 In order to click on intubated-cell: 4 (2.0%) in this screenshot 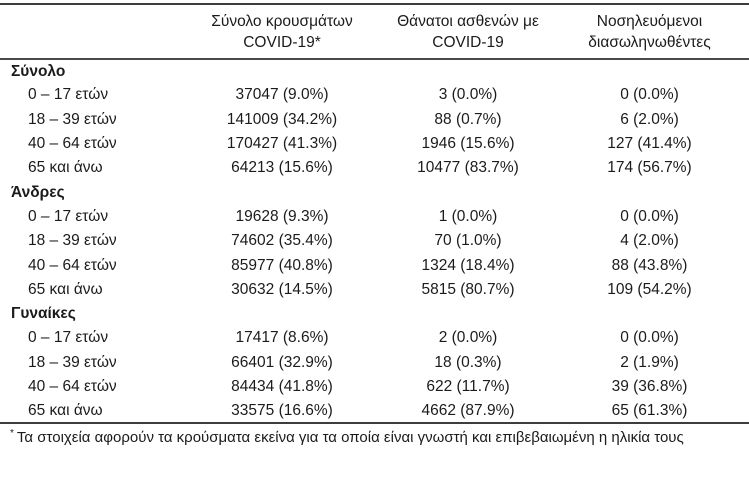, I will do `click(649, 241)`.